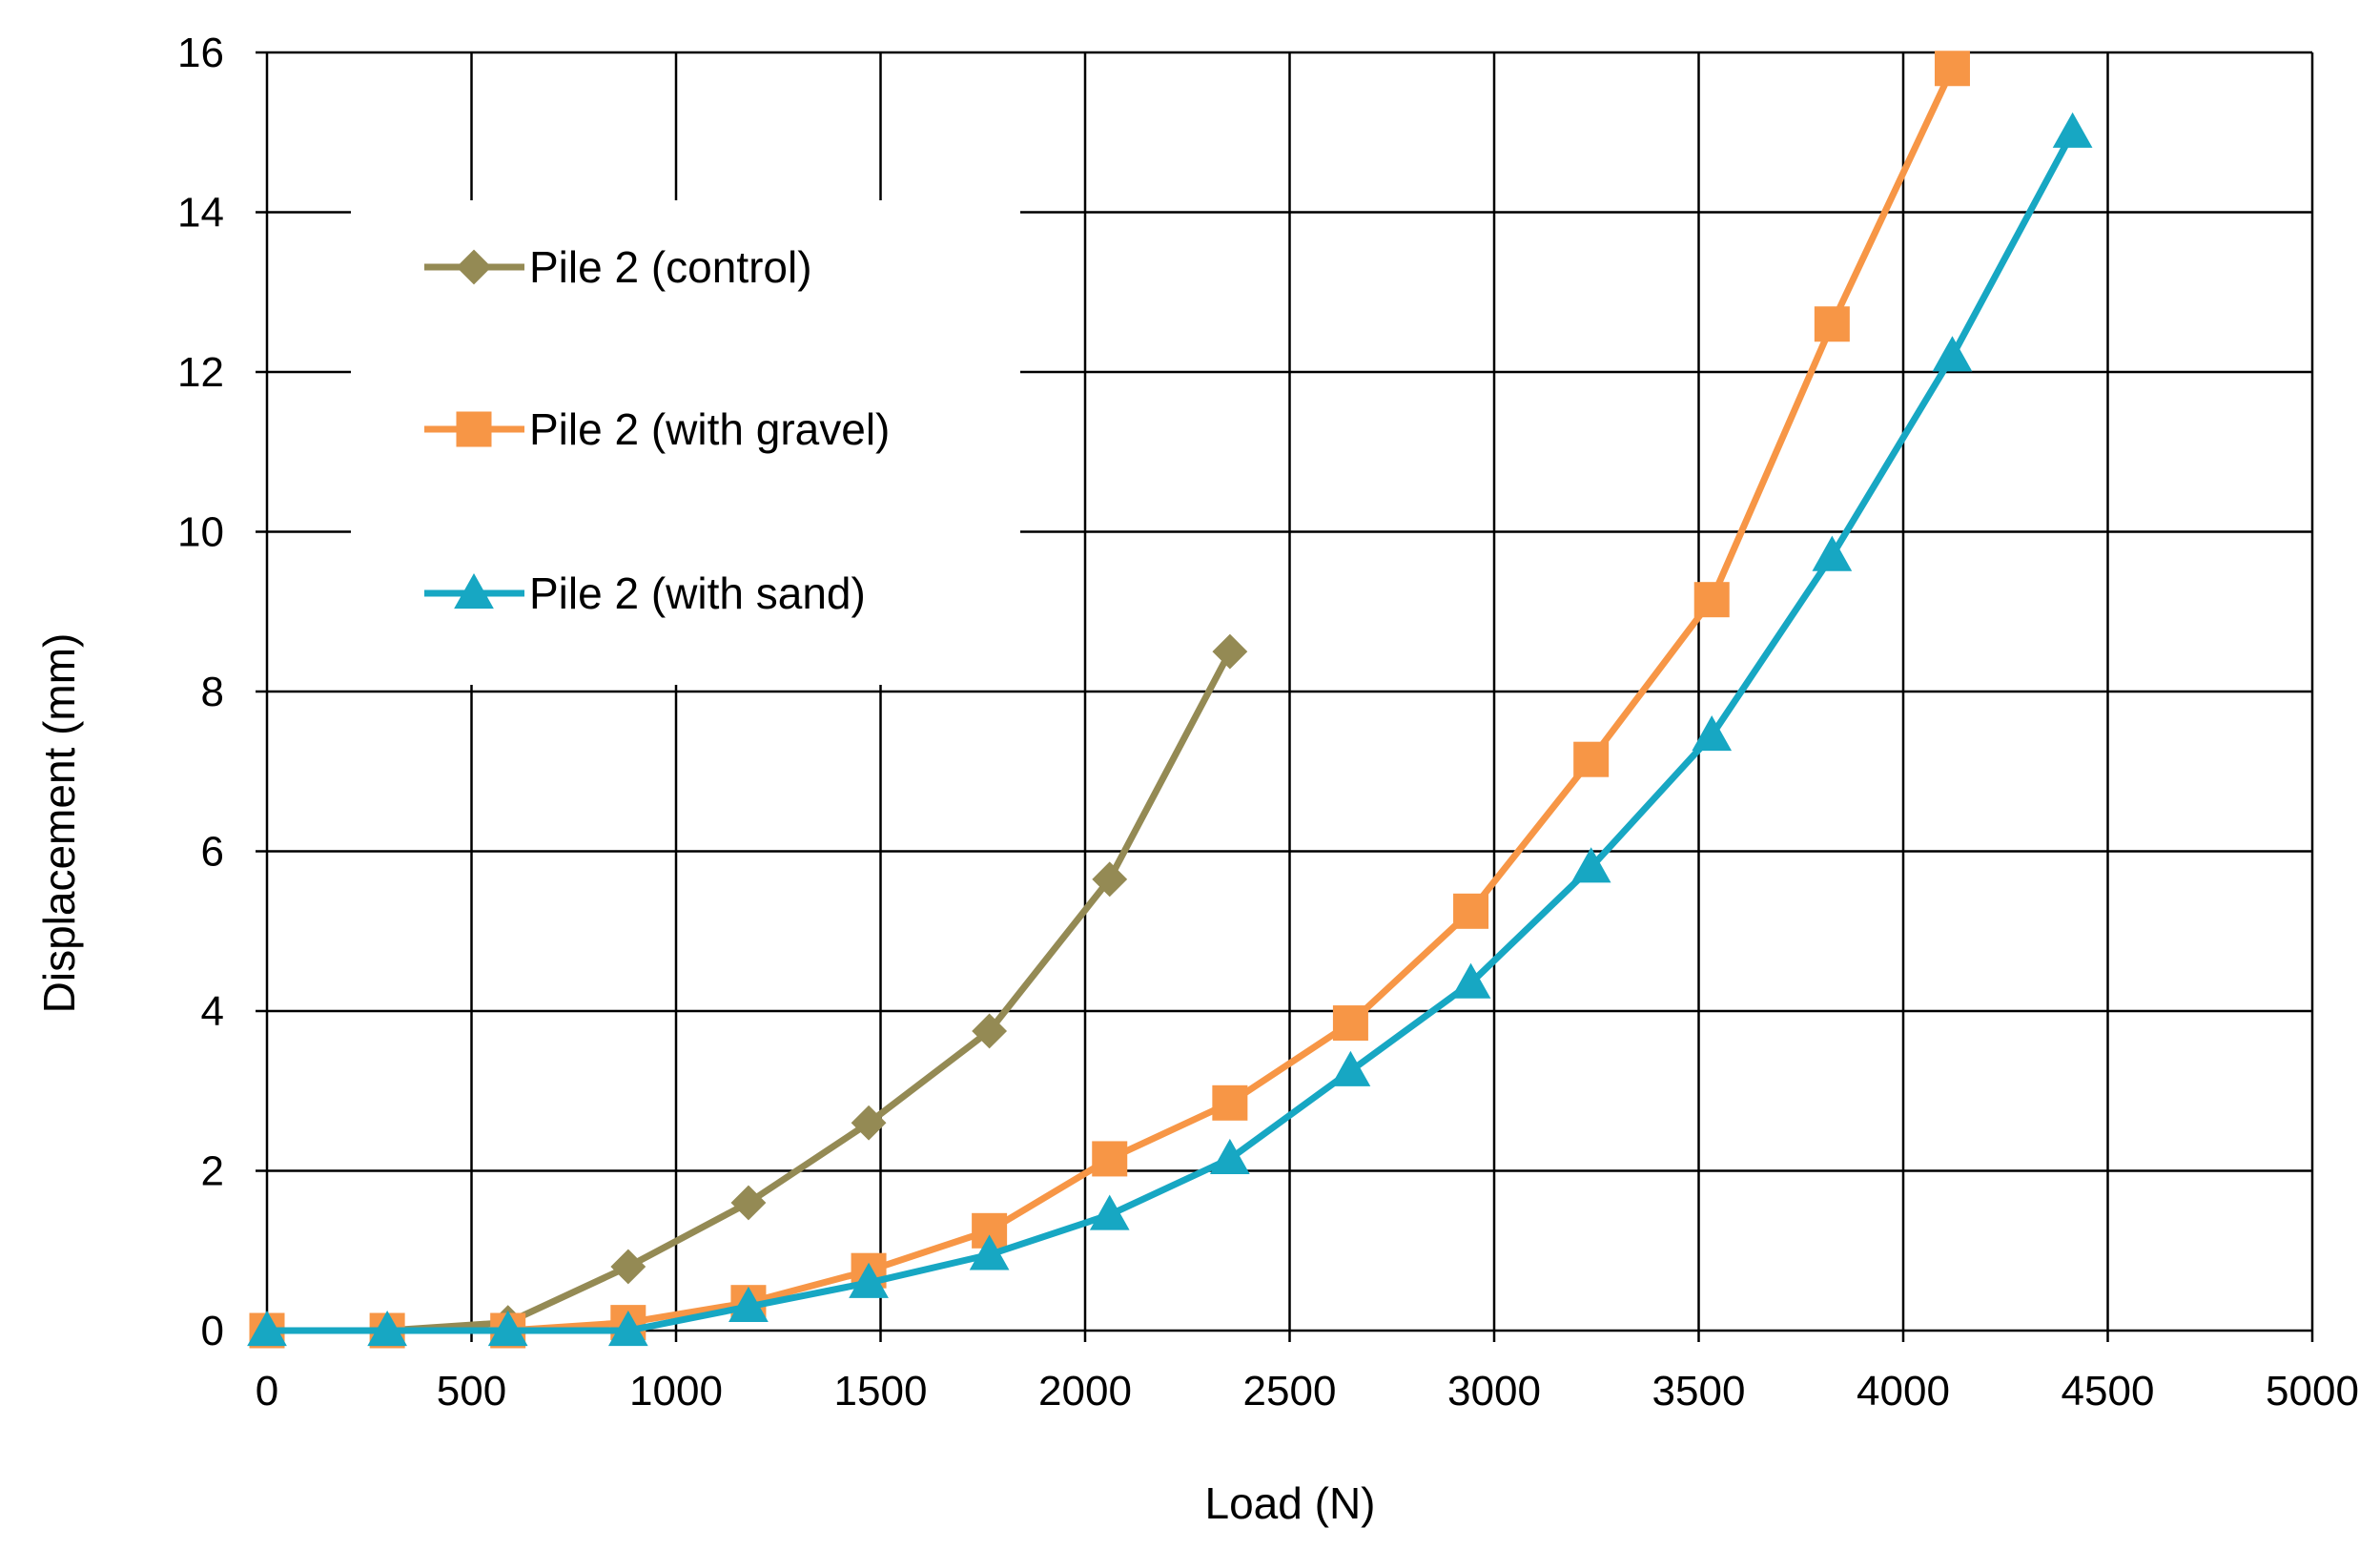 This screenshot has width=2380, height=1549. Describe the element at coordinates (213, 1171) in the screenshot. I see `y-tick-label: 2` at that location.